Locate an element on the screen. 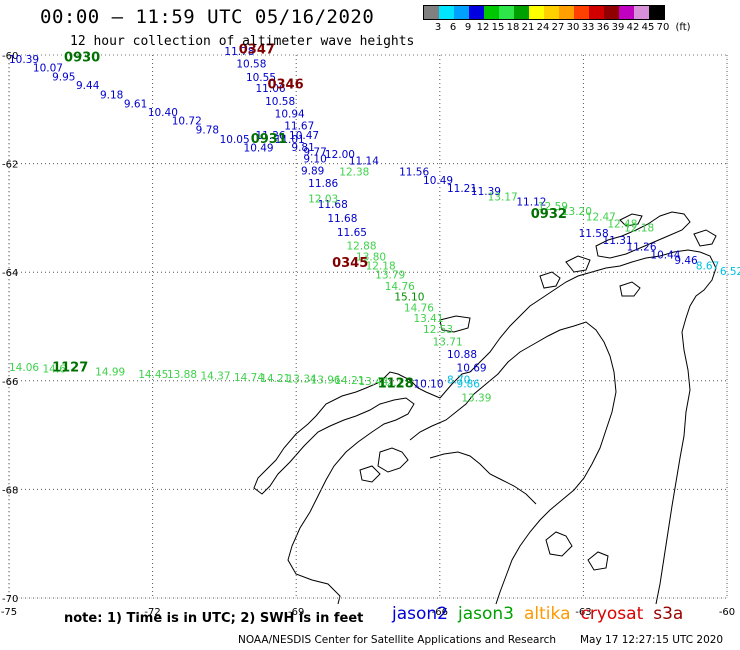 Image resolution: width=740 pixels, height=650 pixels. swh-observation: 10.10 is located at coordinates (428, 384).